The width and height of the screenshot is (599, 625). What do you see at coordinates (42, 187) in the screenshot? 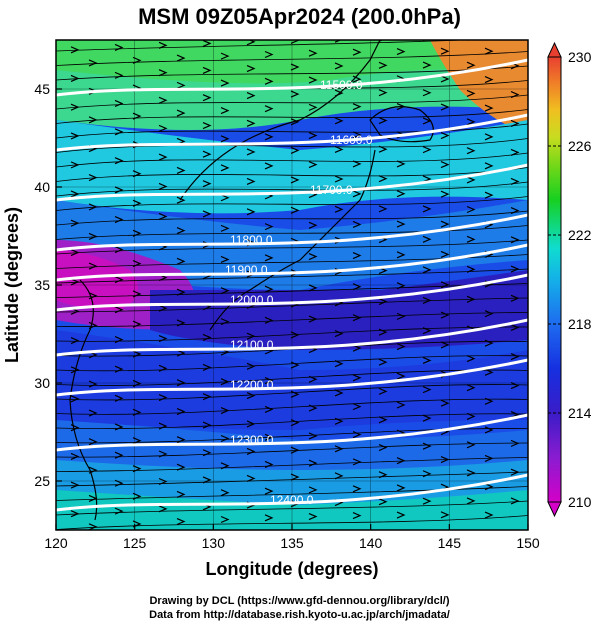
I see `y-tick-label: 40` at bounding box center [42, 187].